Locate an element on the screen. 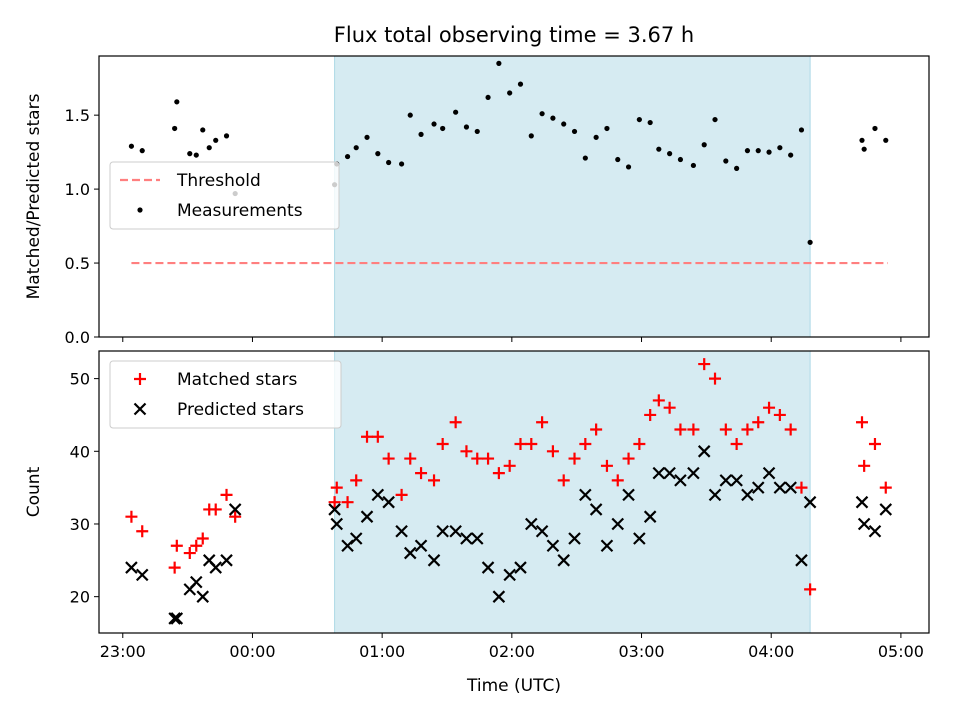 This screenshot has height=720, width=960. x-tick-label: 23:00 is located at coordinates (123, 651).